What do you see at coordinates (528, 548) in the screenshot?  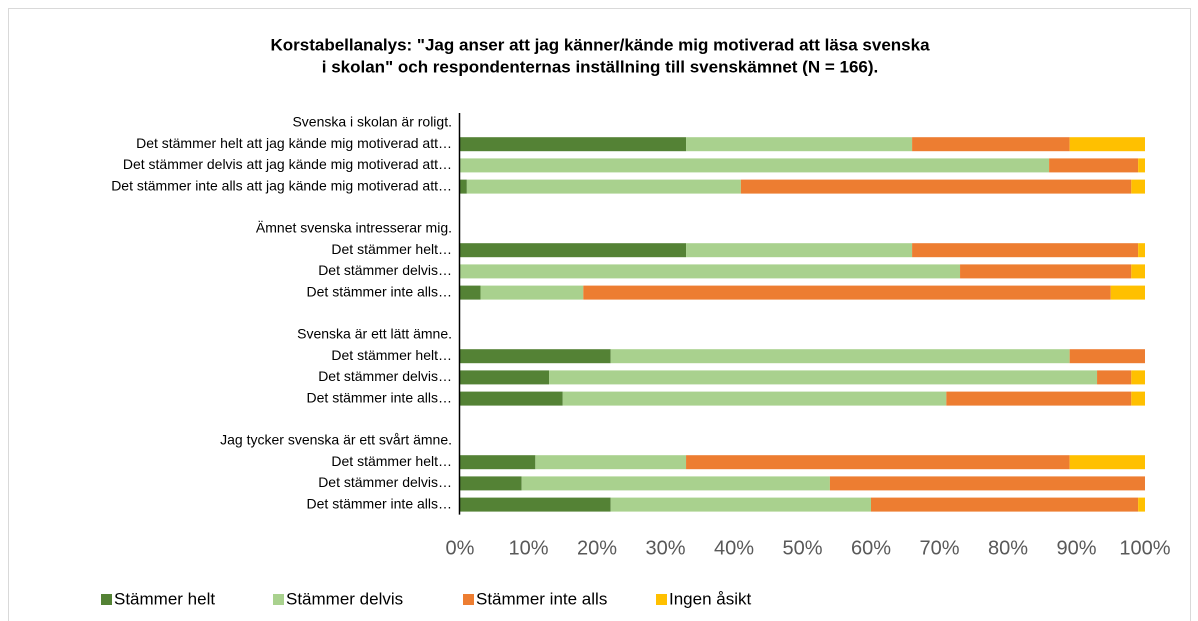 I see `x-tick-label: 10%` at bounding box center [528, 548].